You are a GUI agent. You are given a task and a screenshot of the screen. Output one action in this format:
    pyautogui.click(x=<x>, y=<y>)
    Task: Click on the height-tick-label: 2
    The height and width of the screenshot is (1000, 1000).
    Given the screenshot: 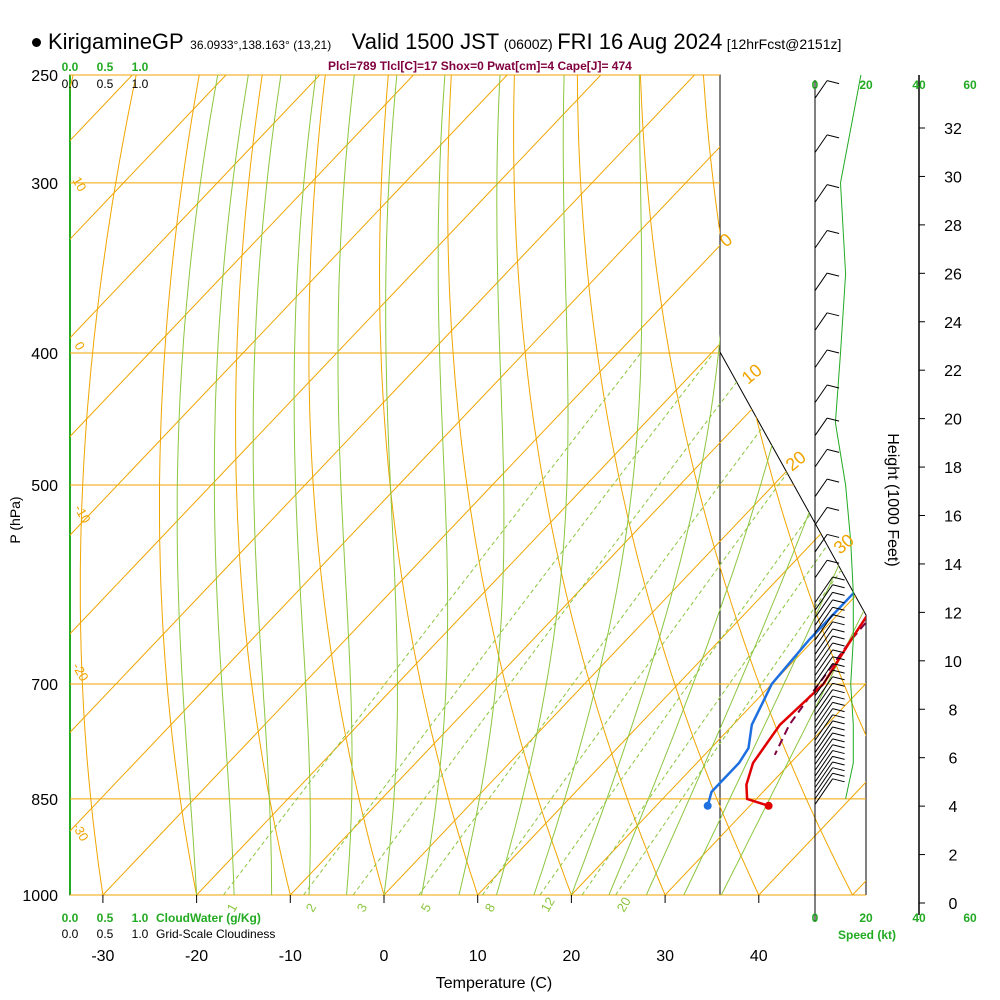 What is the action you would take?
    pyautogui.click(x=953, y=856)
    